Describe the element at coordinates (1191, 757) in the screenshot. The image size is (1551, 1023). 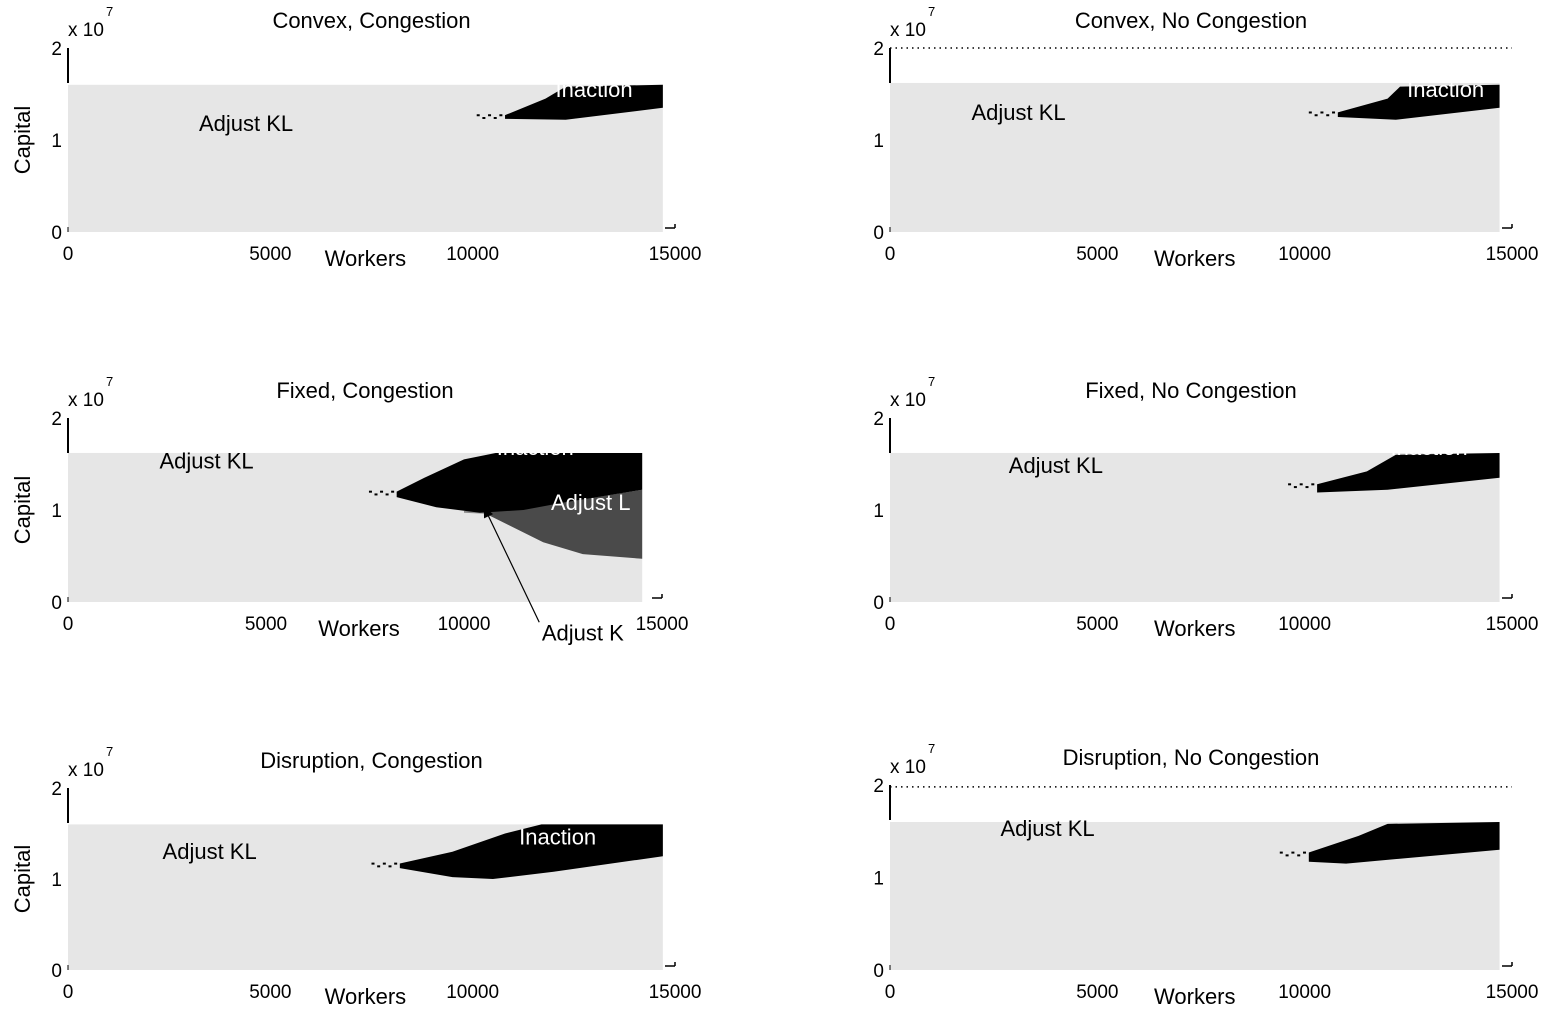
I see `chart-title: Disruption, No Congestion` at that location.